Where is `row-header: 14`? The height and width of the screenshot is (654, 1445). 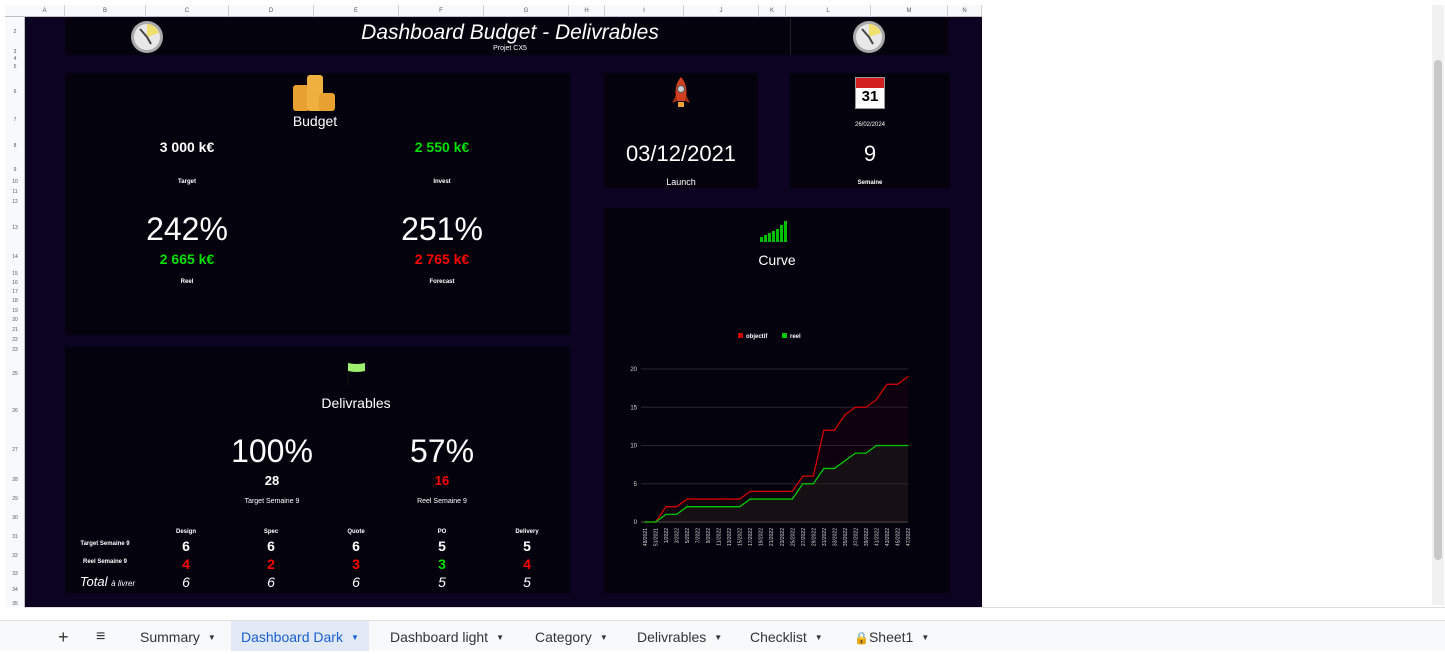
row-header: 14 is located at coordinates (15, 257).